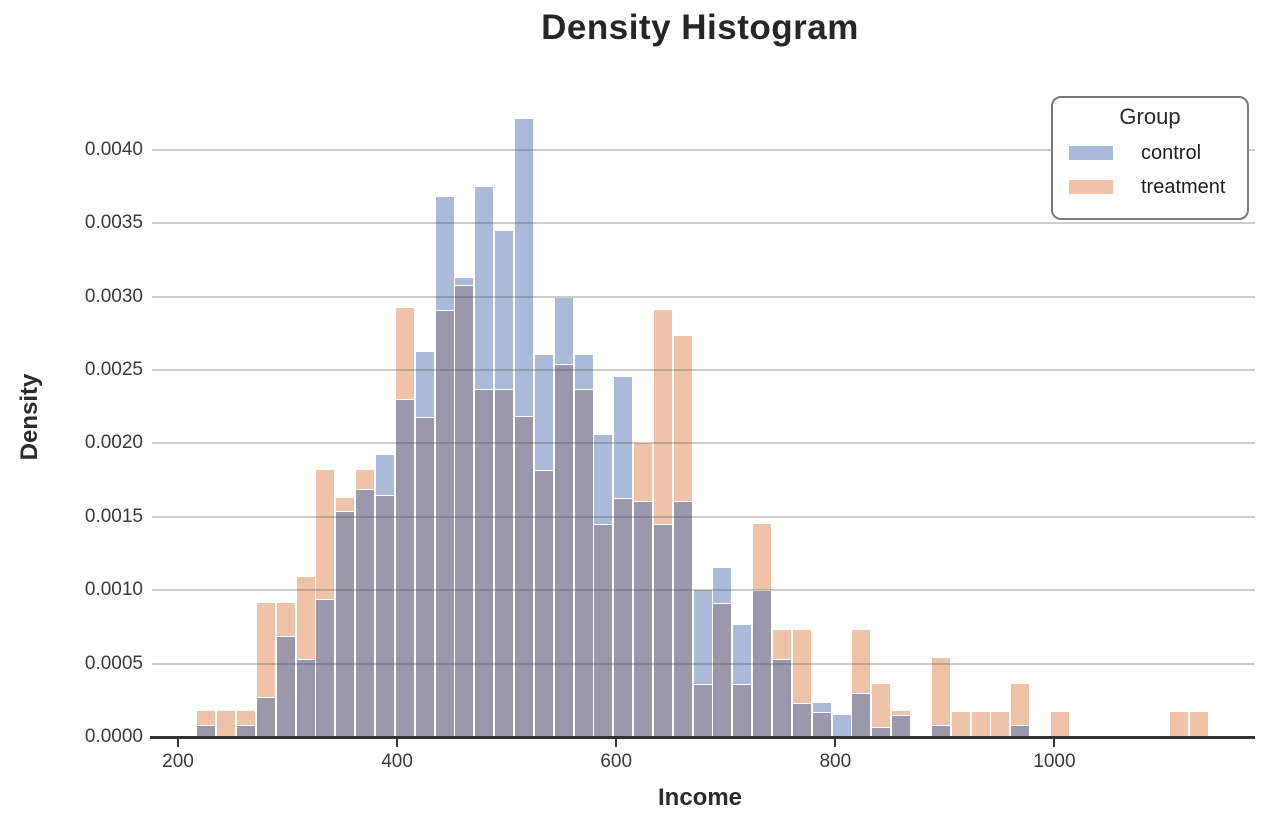 This screenshot has height=835, width=1275. I want to click on chart-title: Density Histogram, so click(700, 27).